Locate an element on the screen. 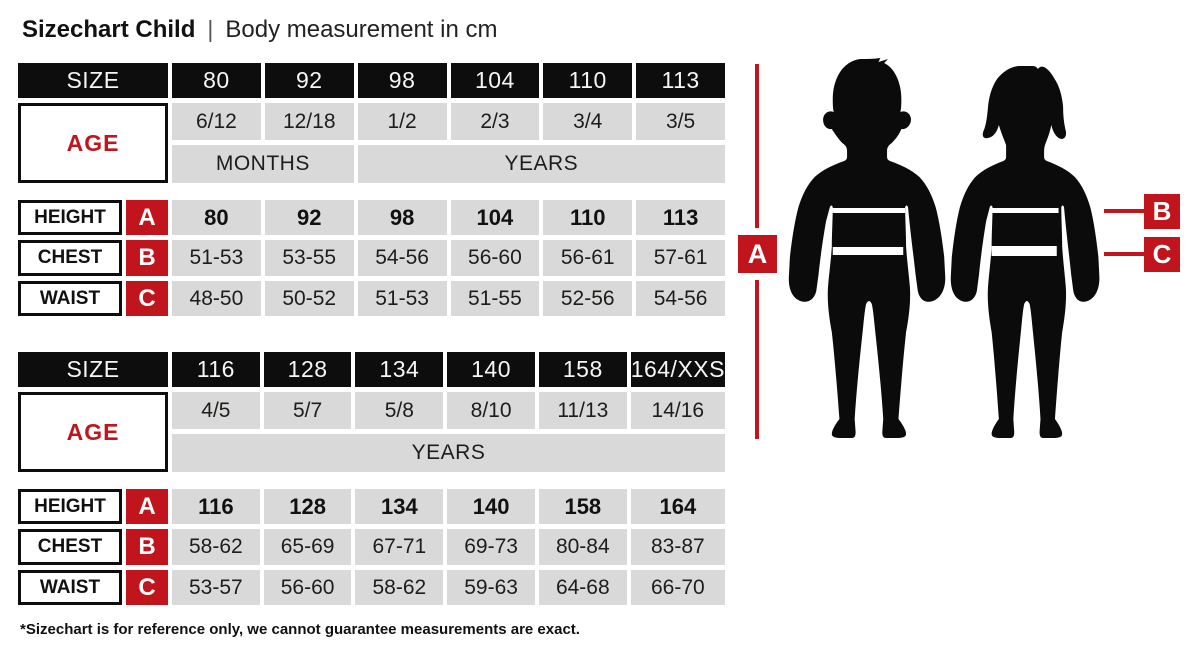 The height and width of the screenshot is (662, 1200). size-col-header: 164/XXS is located at coordinates (677, 369).